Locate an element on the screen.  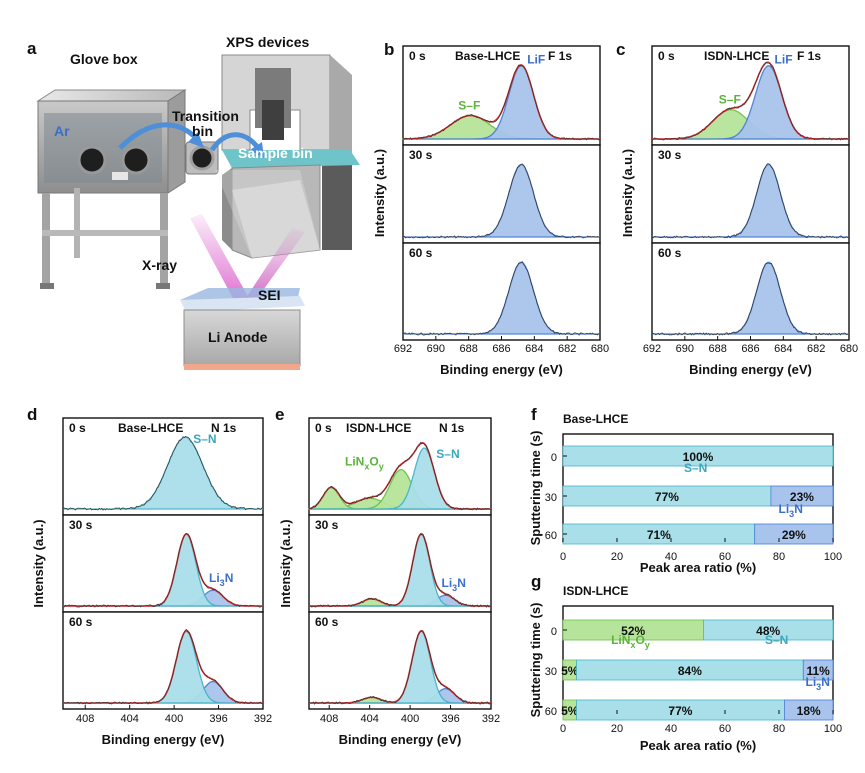
bar-segment-blue is located at coordinates (818, 670).